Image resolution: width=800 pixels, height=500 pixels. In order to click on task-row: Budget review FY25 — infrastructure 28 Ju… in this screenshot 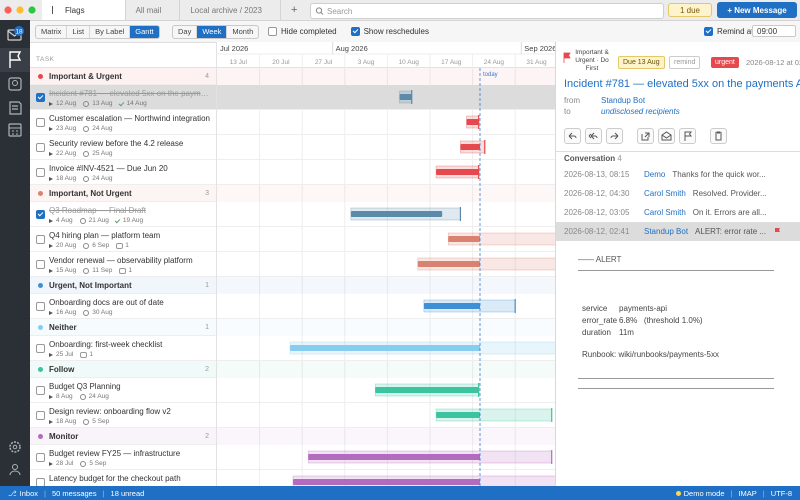, I will do `click(123, 457)`.